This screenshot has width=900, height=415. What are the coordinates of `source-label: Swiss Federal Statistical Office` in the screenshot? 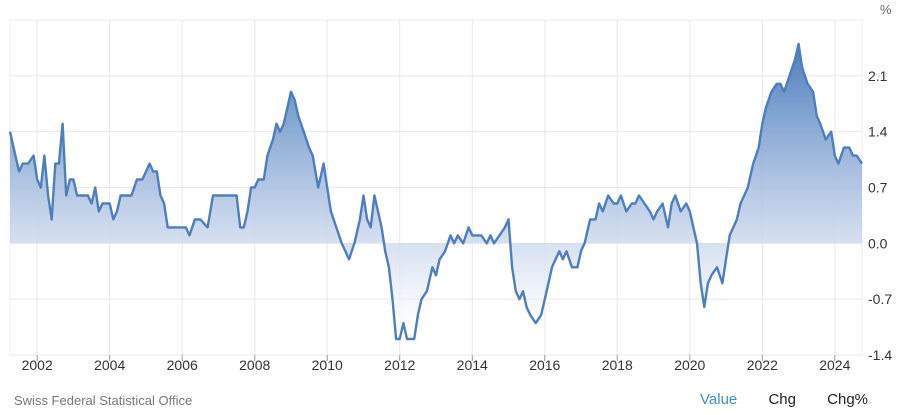 It's located at (103, 400).